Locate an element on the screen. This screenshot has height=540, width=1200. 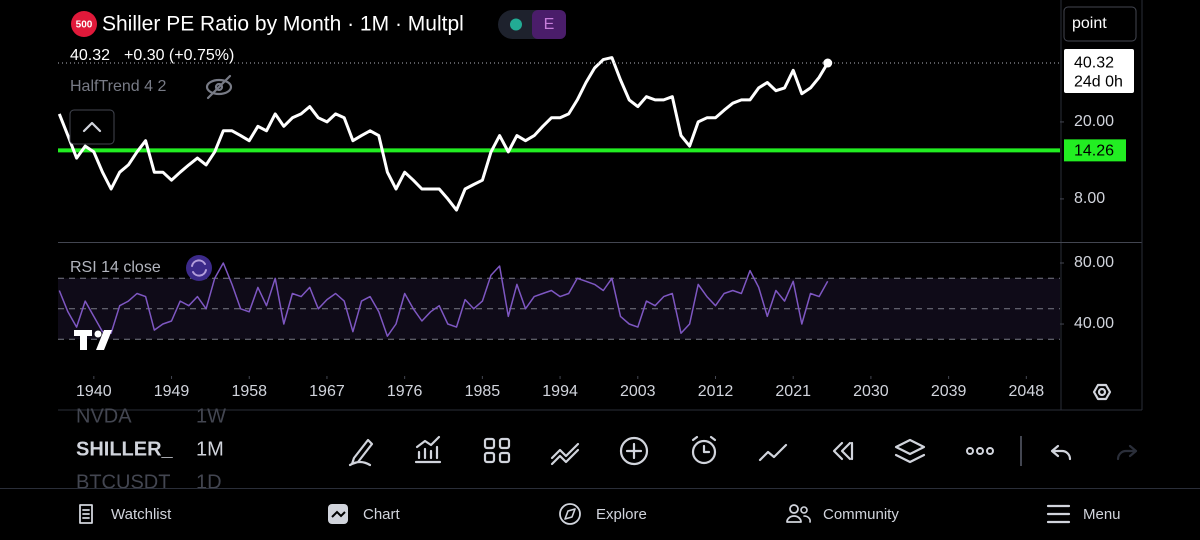
add-tool is located at coordinates (634, 451).